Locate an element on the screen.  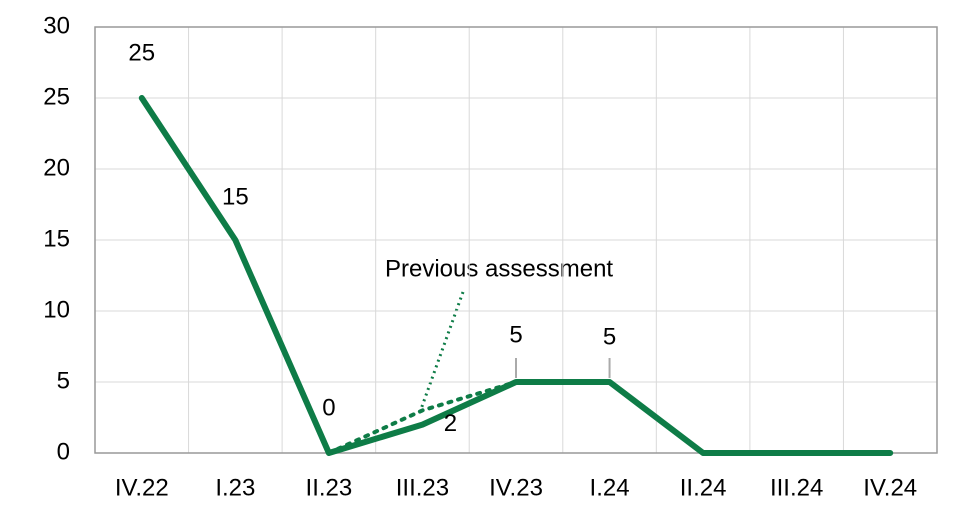
x-tick-label: IV.22 is located at coordinates (142, 487).